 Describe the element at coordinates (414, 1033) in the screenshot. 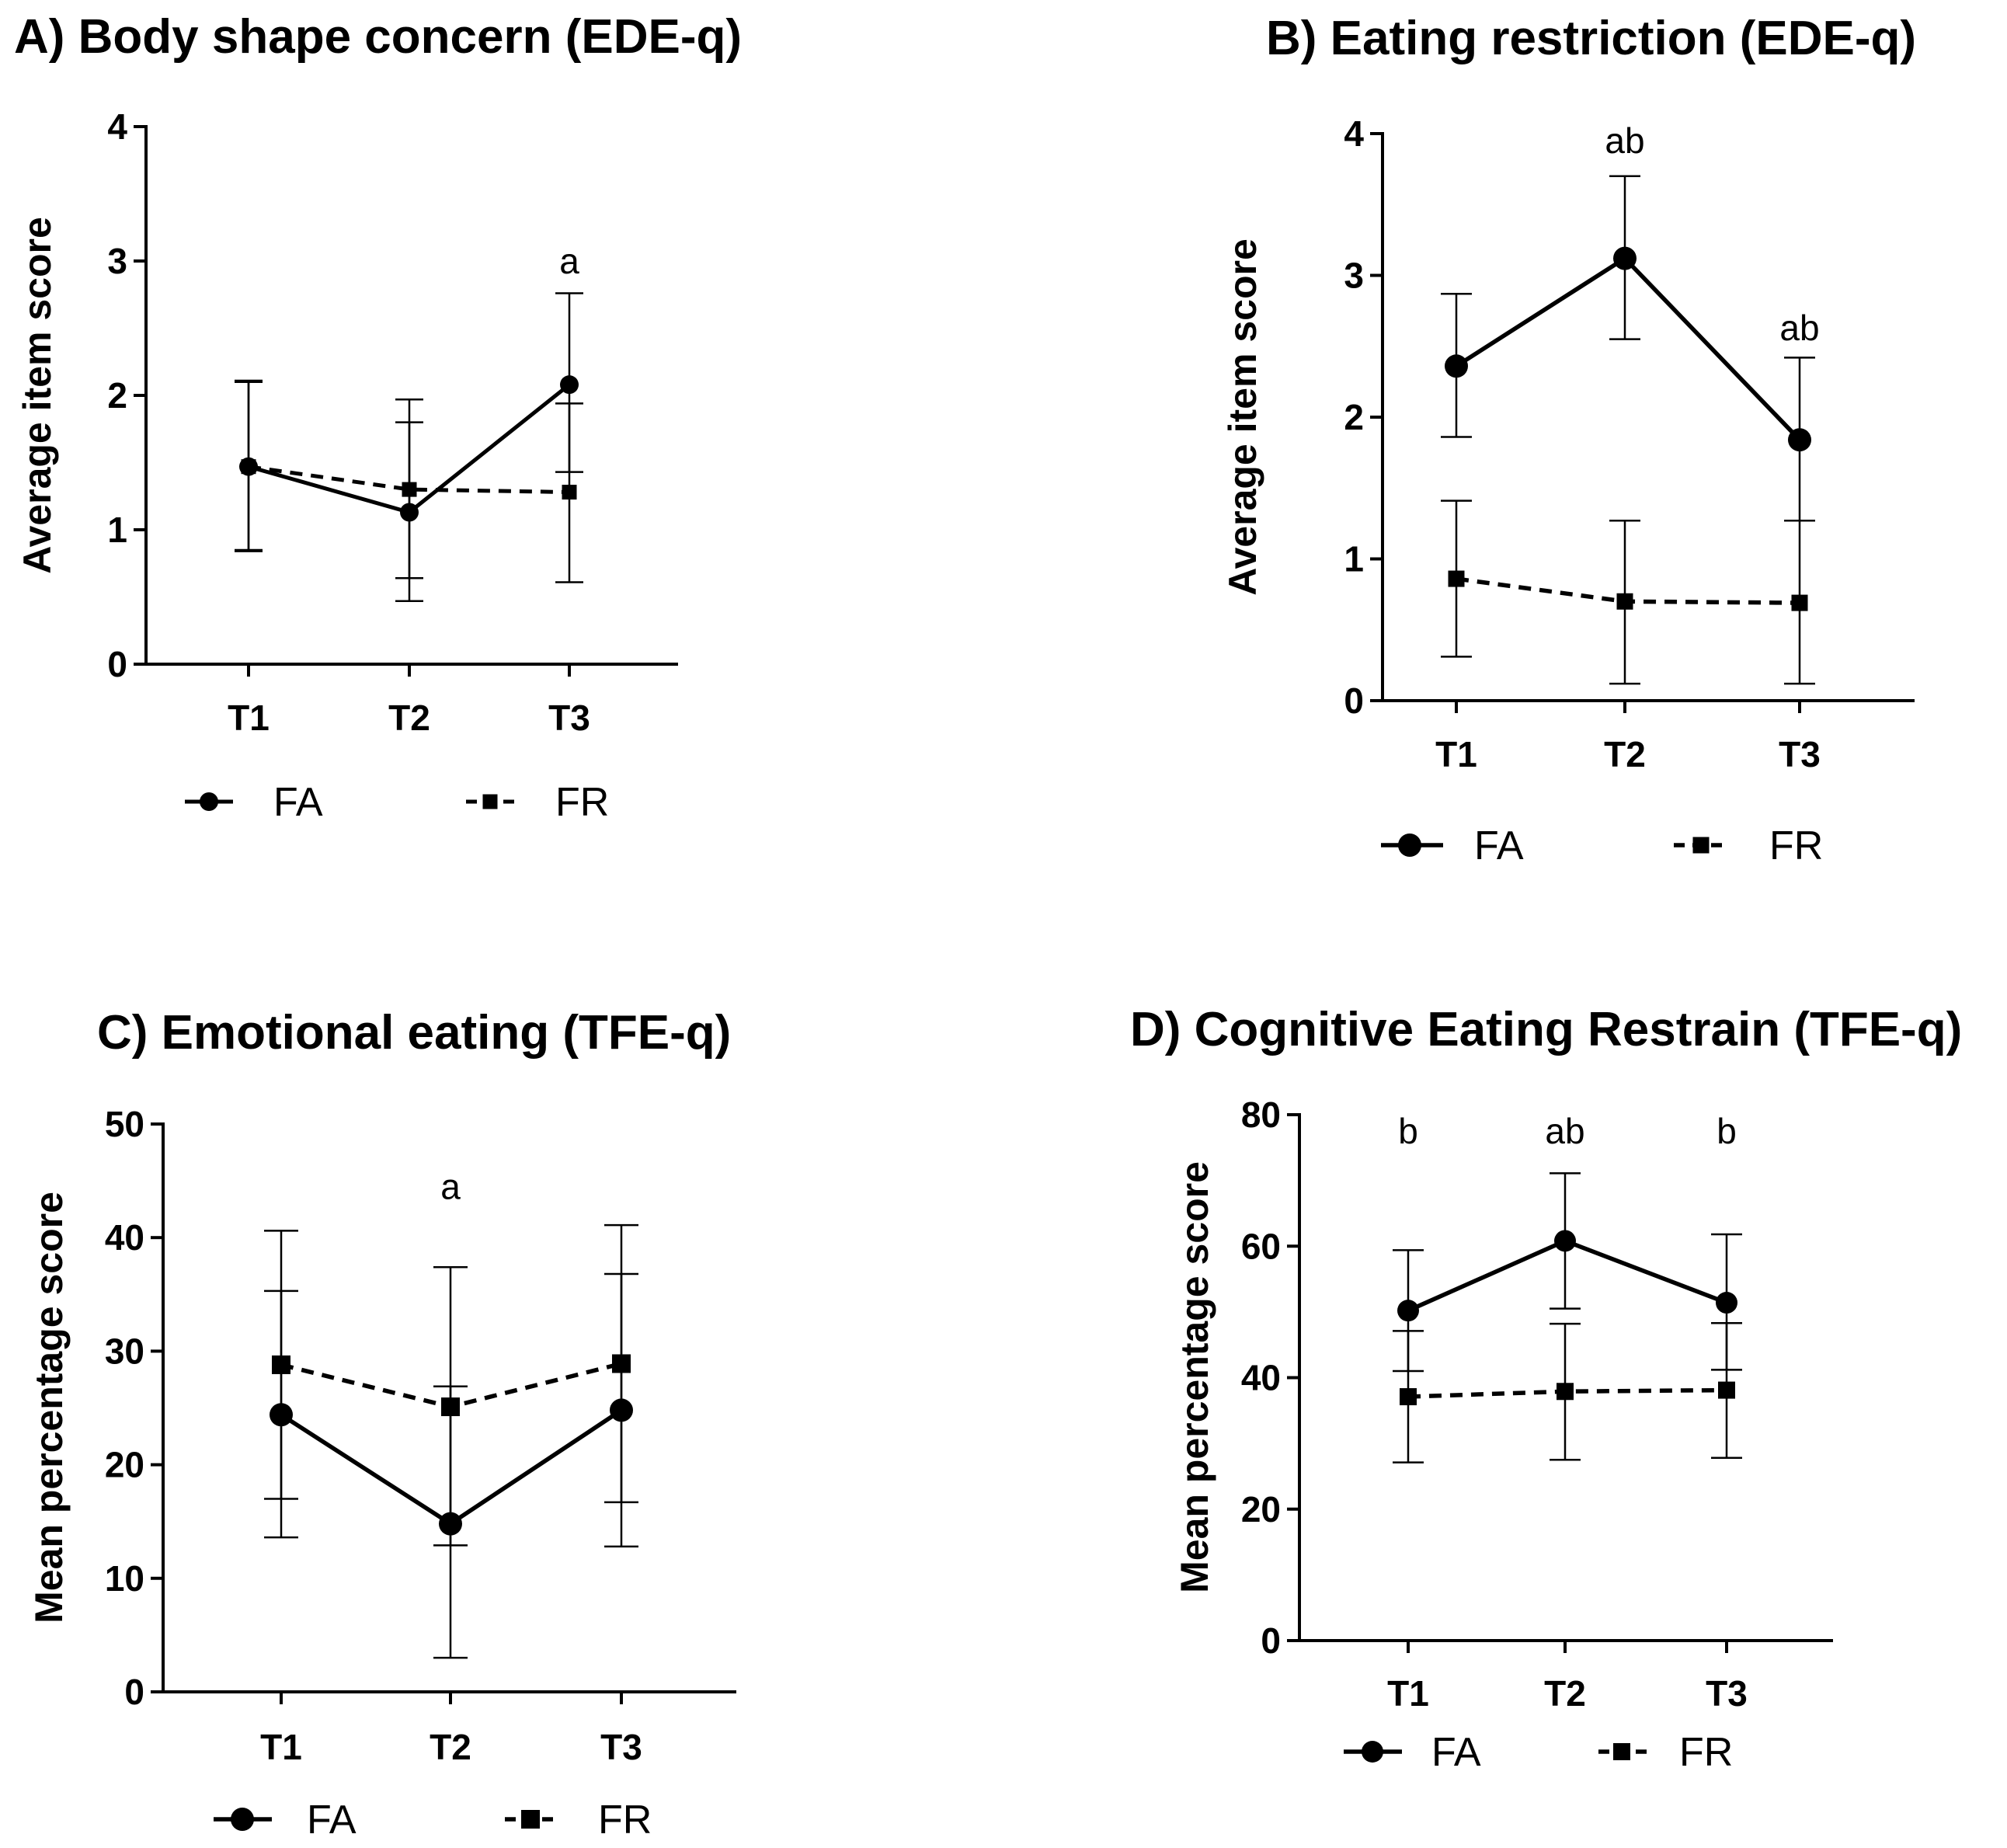

I see `chart-title: C) Emotional eating (TFE-q)` at that location.